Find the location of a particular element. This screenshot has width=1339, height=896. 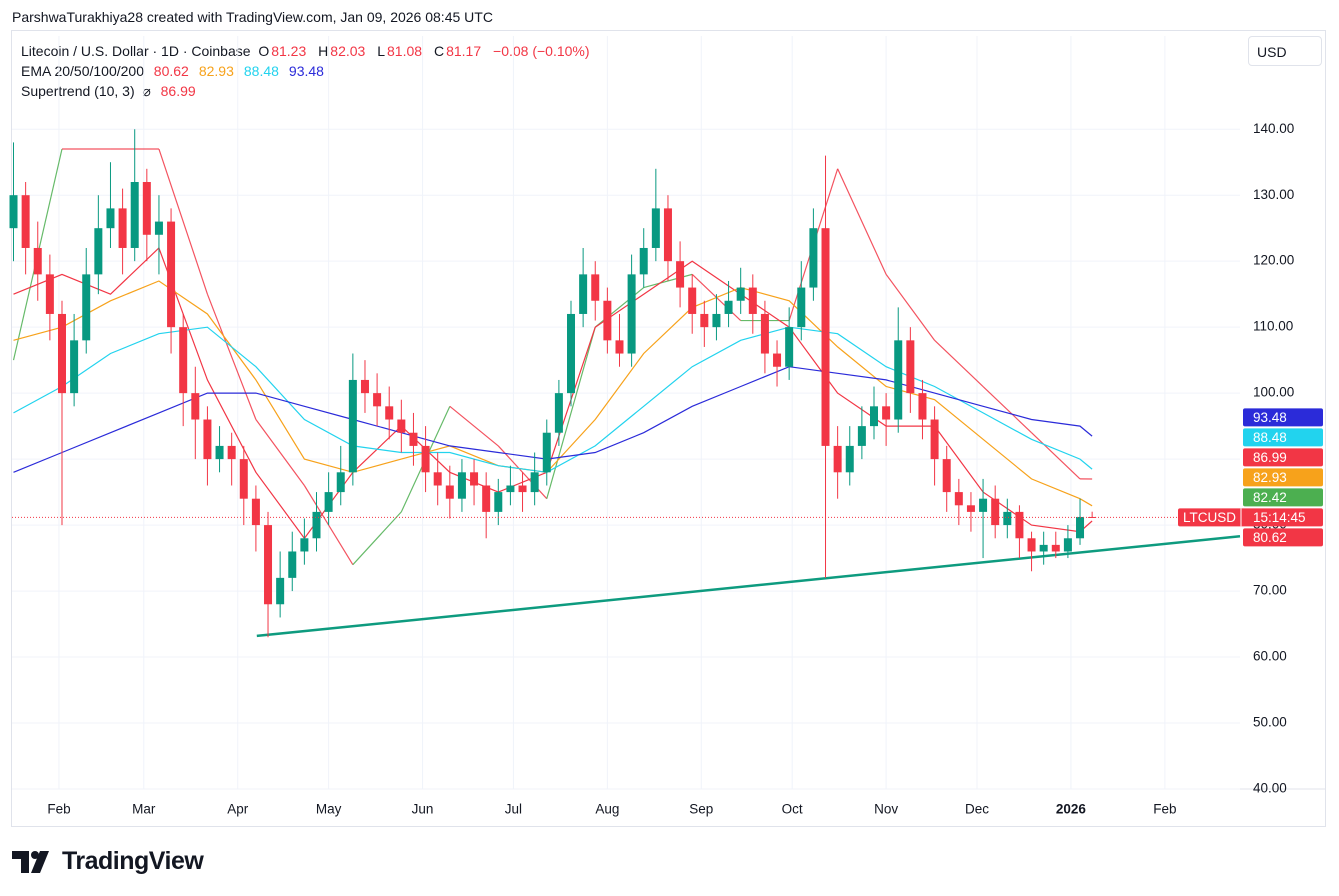

y-tick-label: 140.00 is located at coordinates (1273, 128).